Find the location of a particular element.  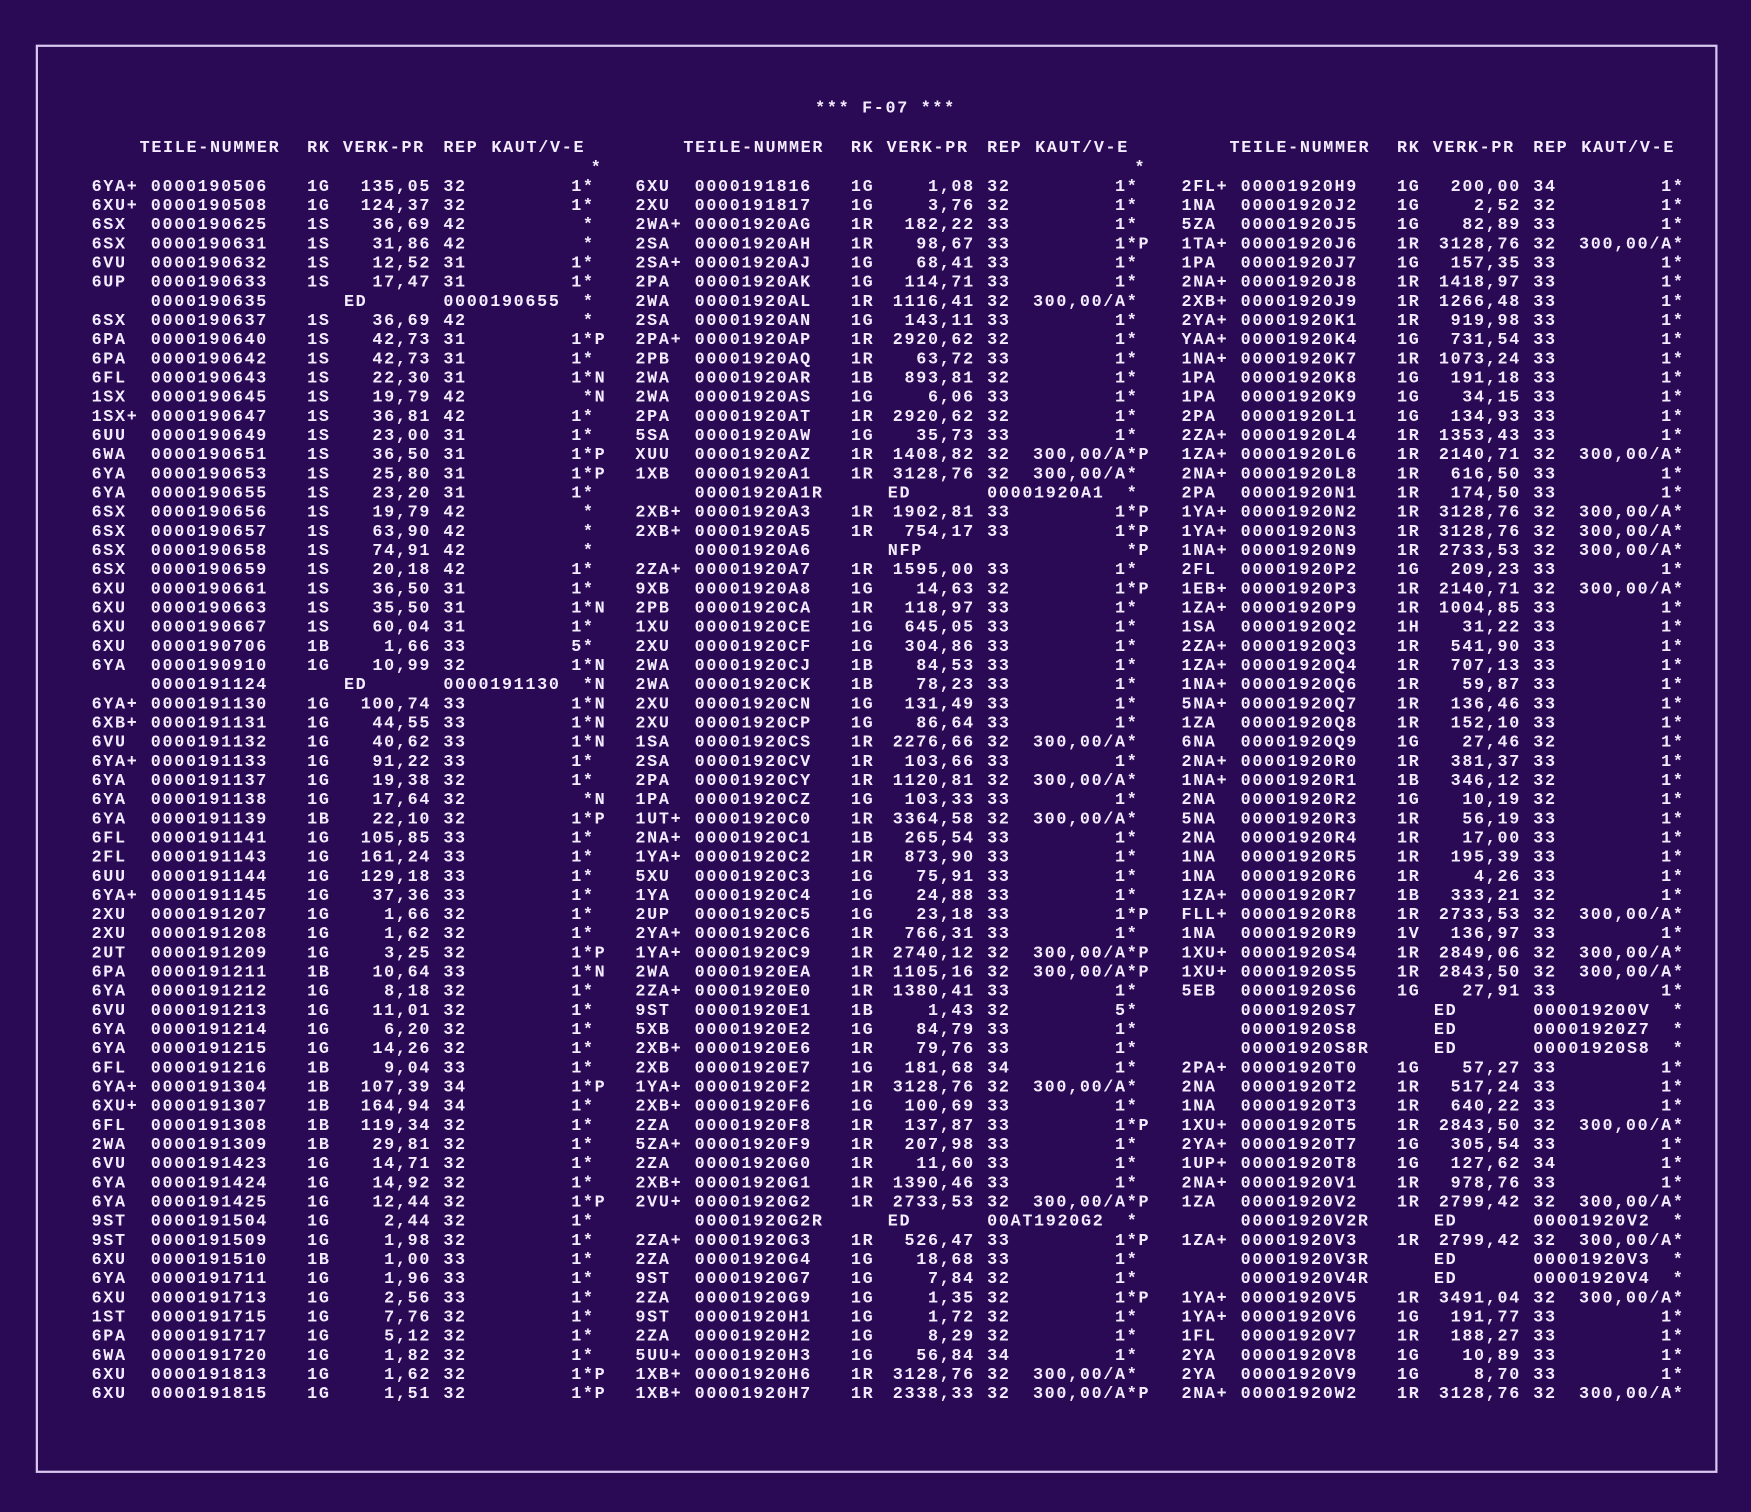

price: 3,76 is located at coordinates (951, 206).